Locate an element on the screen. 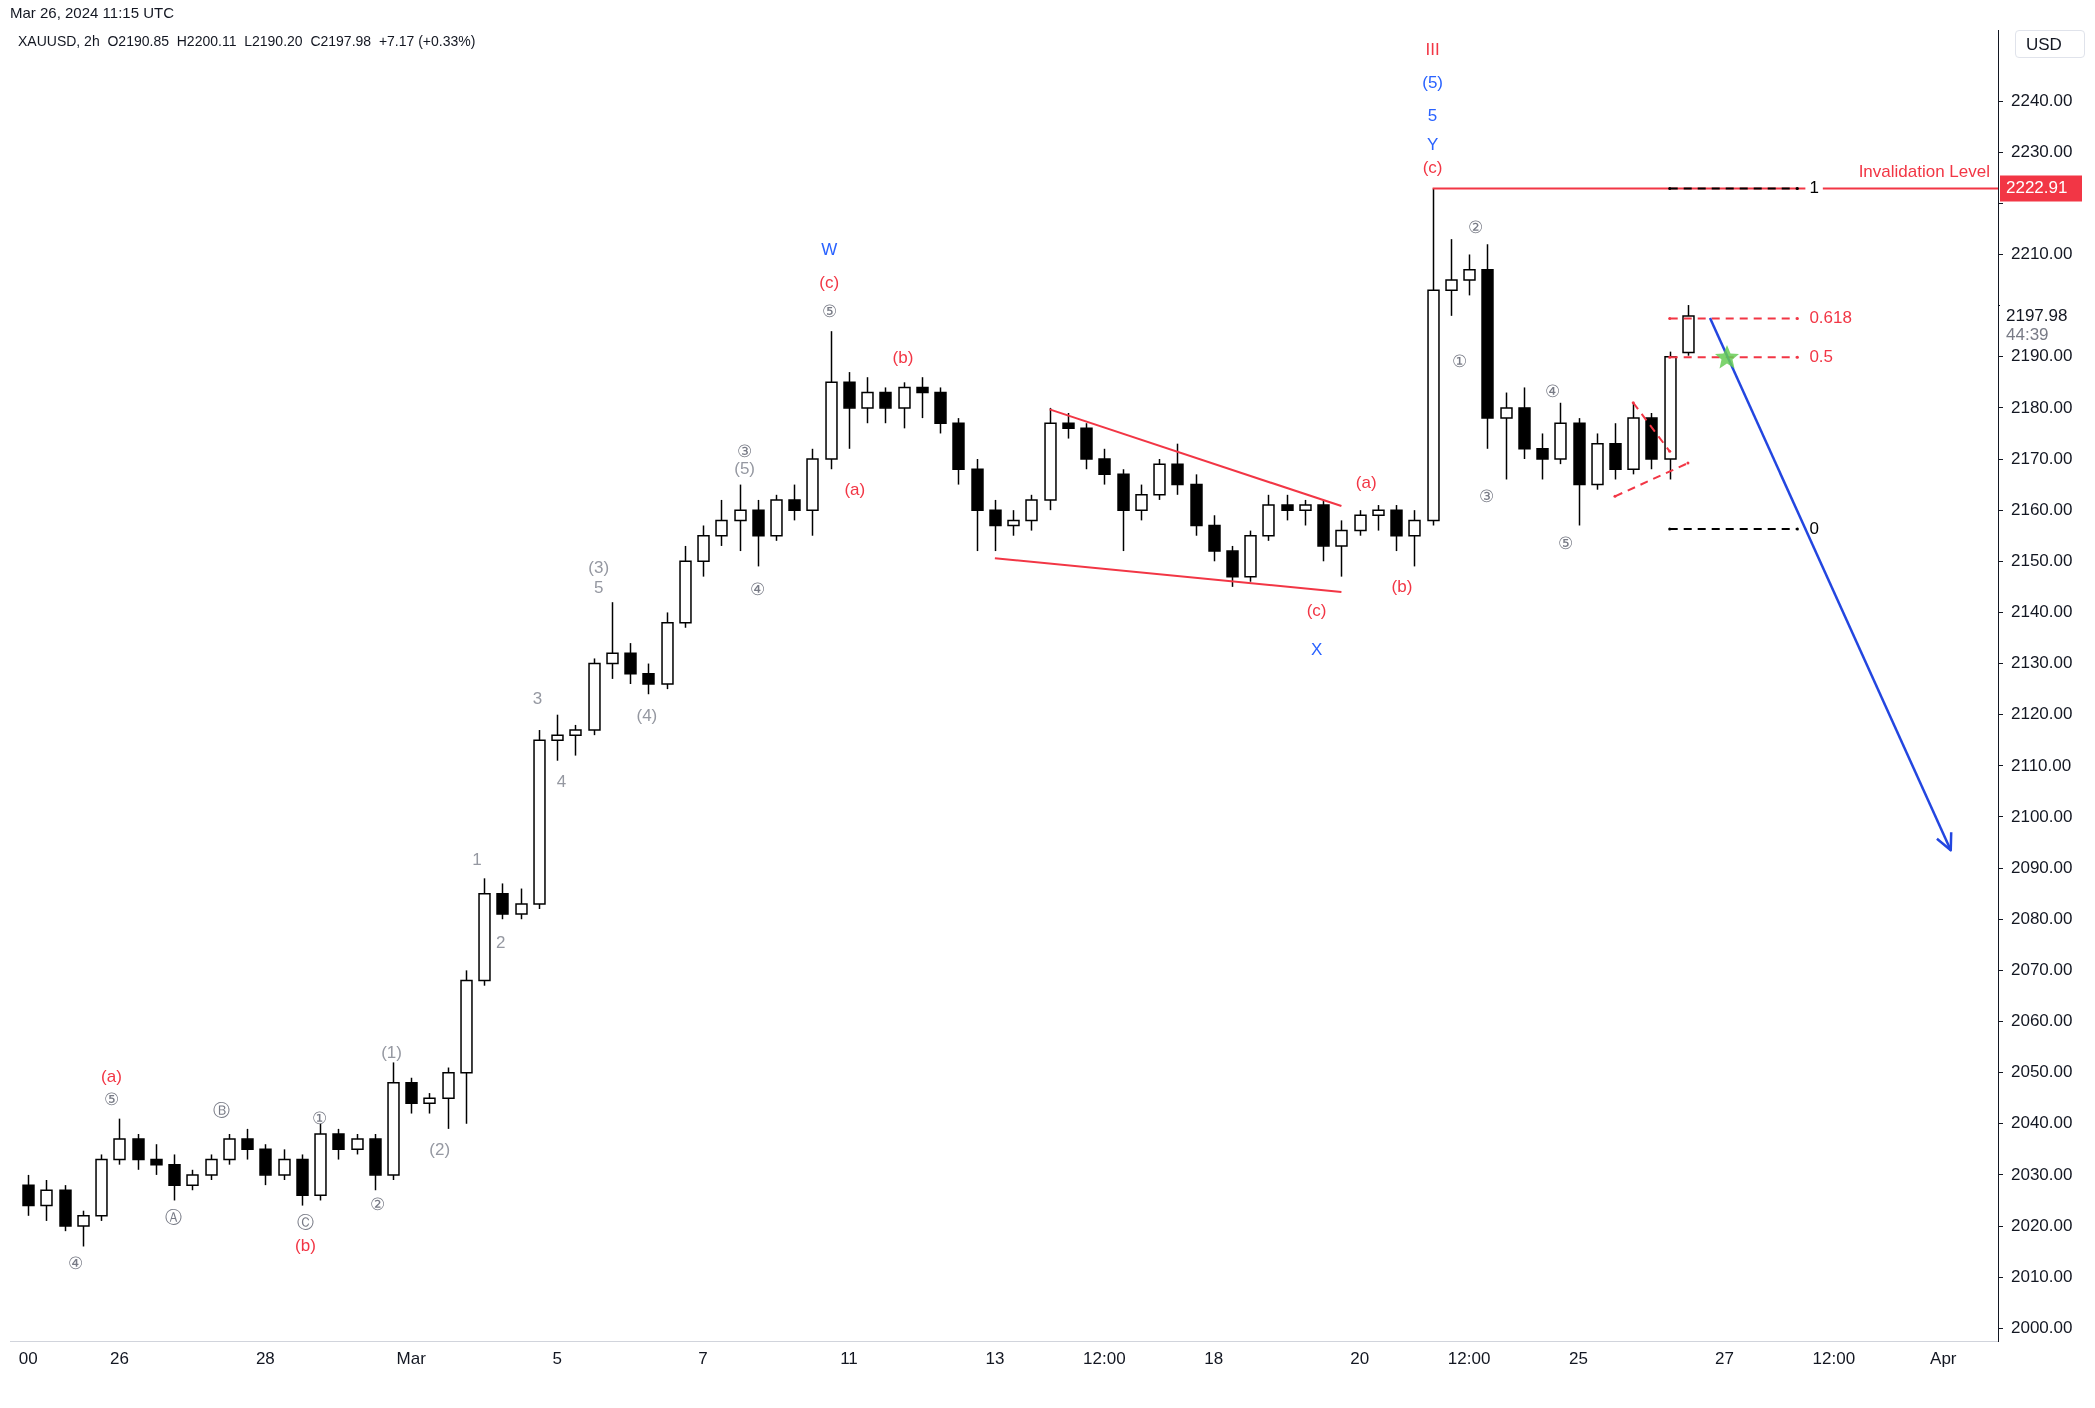  text: 44:39 is located at coordinates (2027, 335).